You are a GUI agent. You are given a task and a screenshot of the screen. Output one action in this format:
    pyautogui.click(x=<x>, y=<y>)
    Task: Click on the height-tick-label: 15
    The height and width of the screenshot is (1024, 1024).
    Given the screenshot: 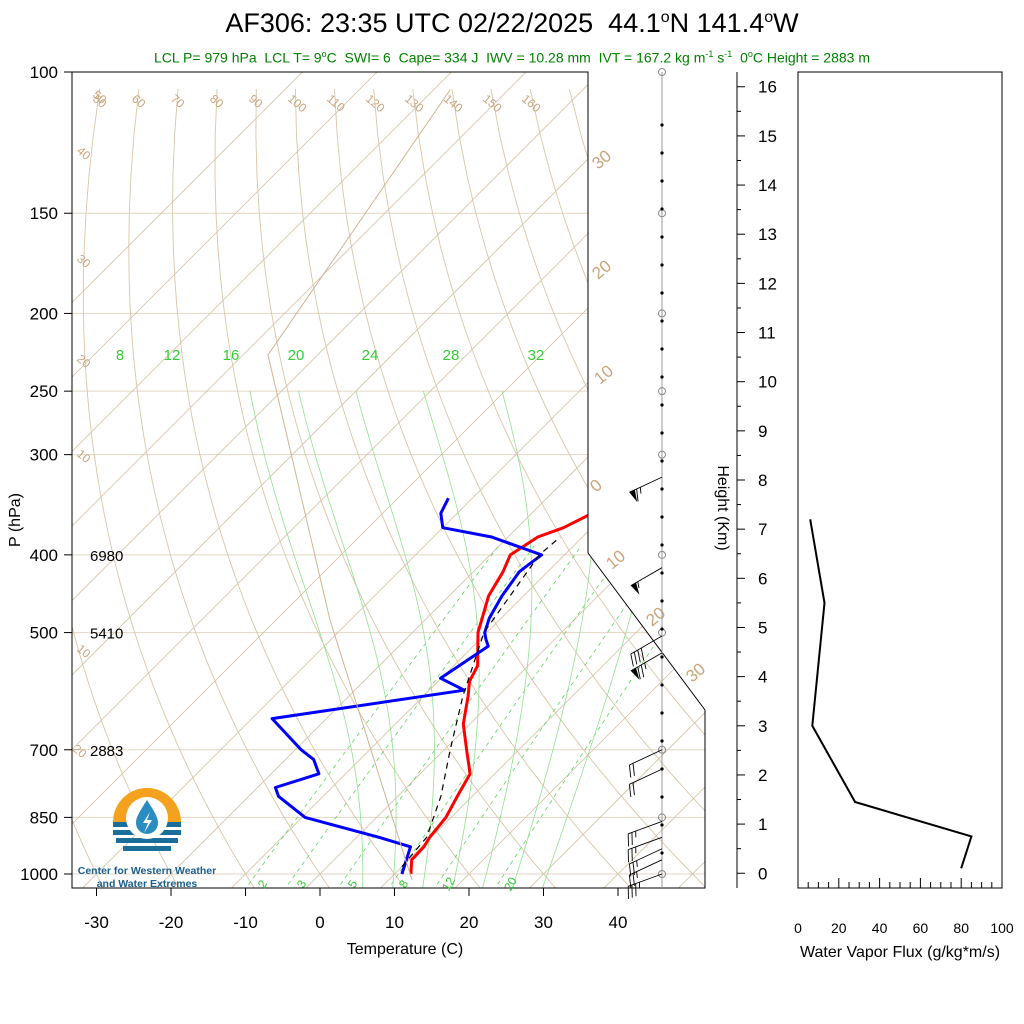 What is the action you would take?
    pyautogui.click(x=767, y=136)
    